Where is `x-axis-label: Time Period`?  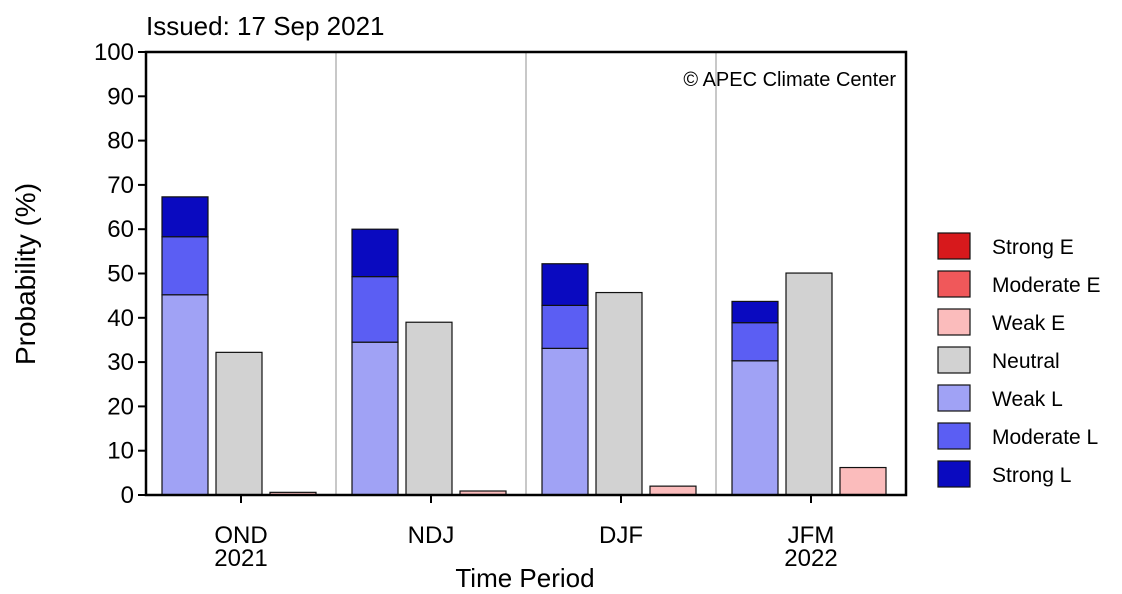
x-axis-label: Time Period is located at coordinates (524, 578).